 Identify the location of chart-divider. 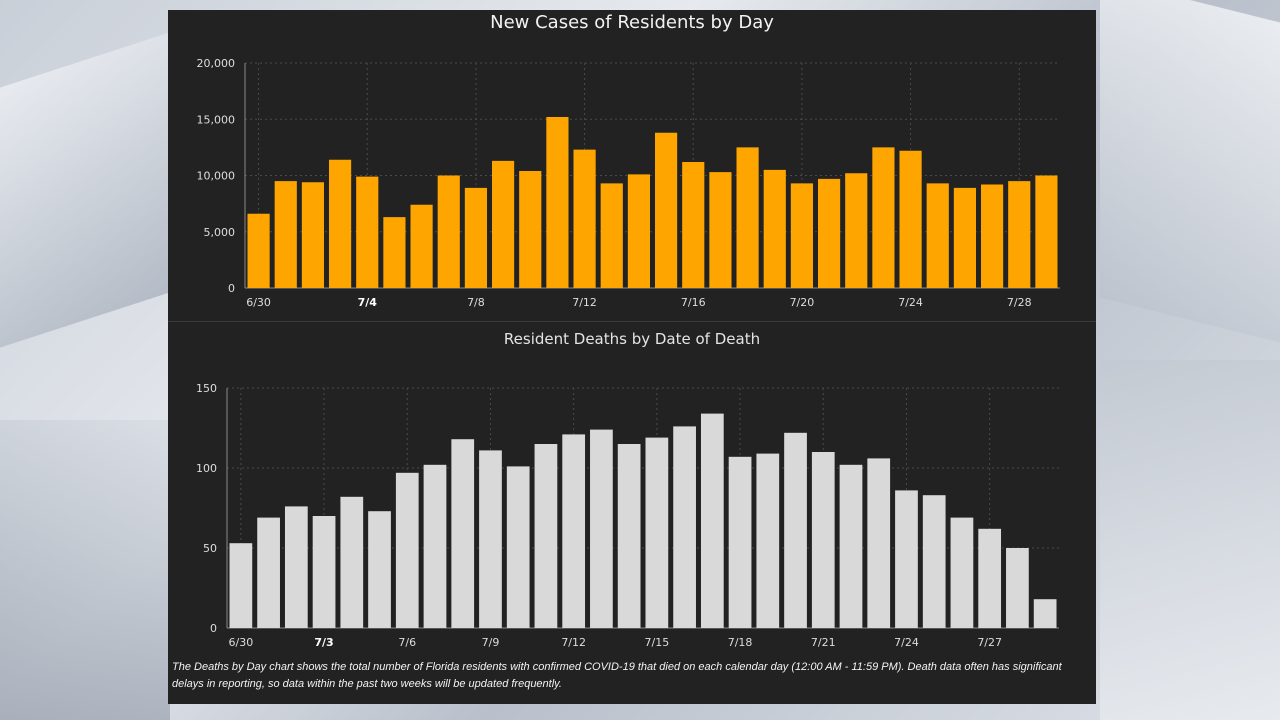
(632, 321).